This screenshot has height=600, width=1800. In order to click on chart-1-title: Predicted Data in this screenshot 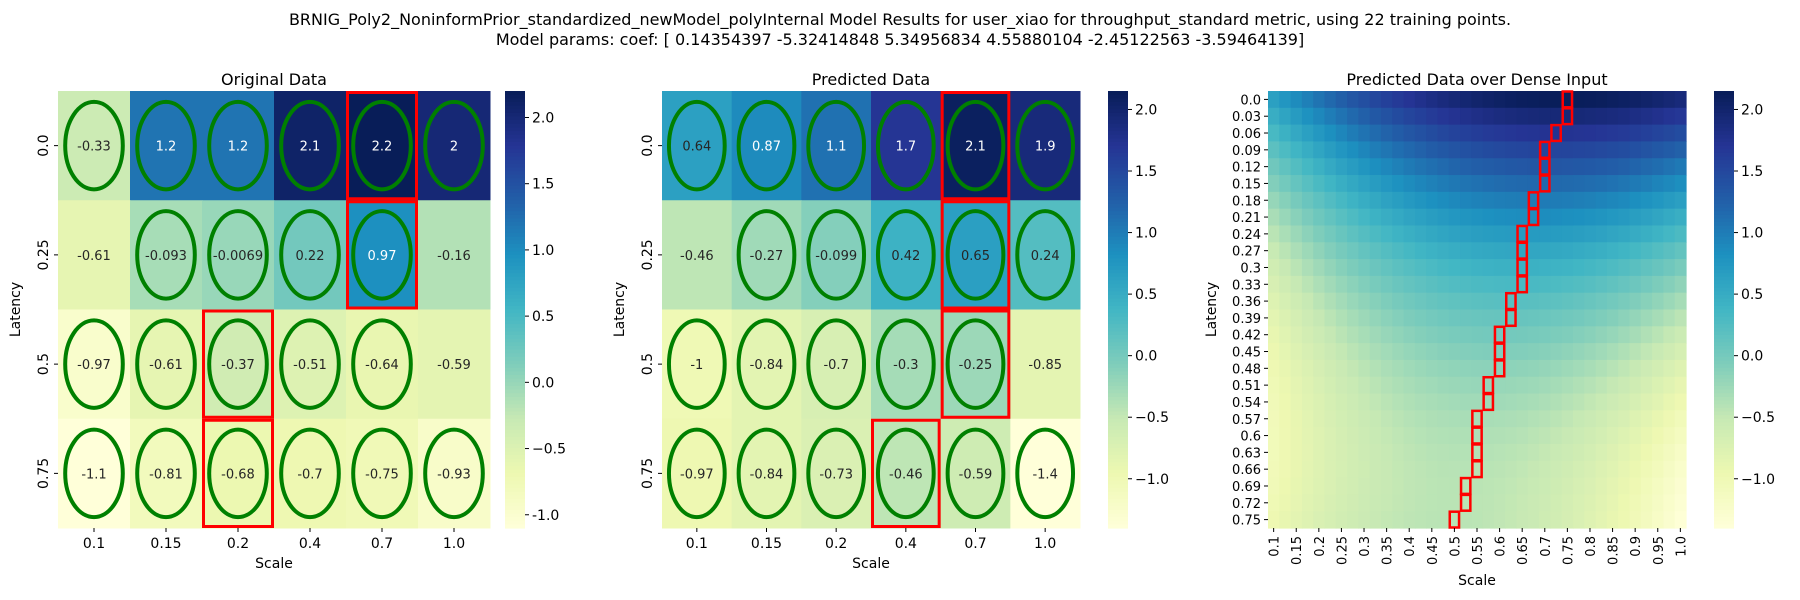, I will do `click(871, 79)`.